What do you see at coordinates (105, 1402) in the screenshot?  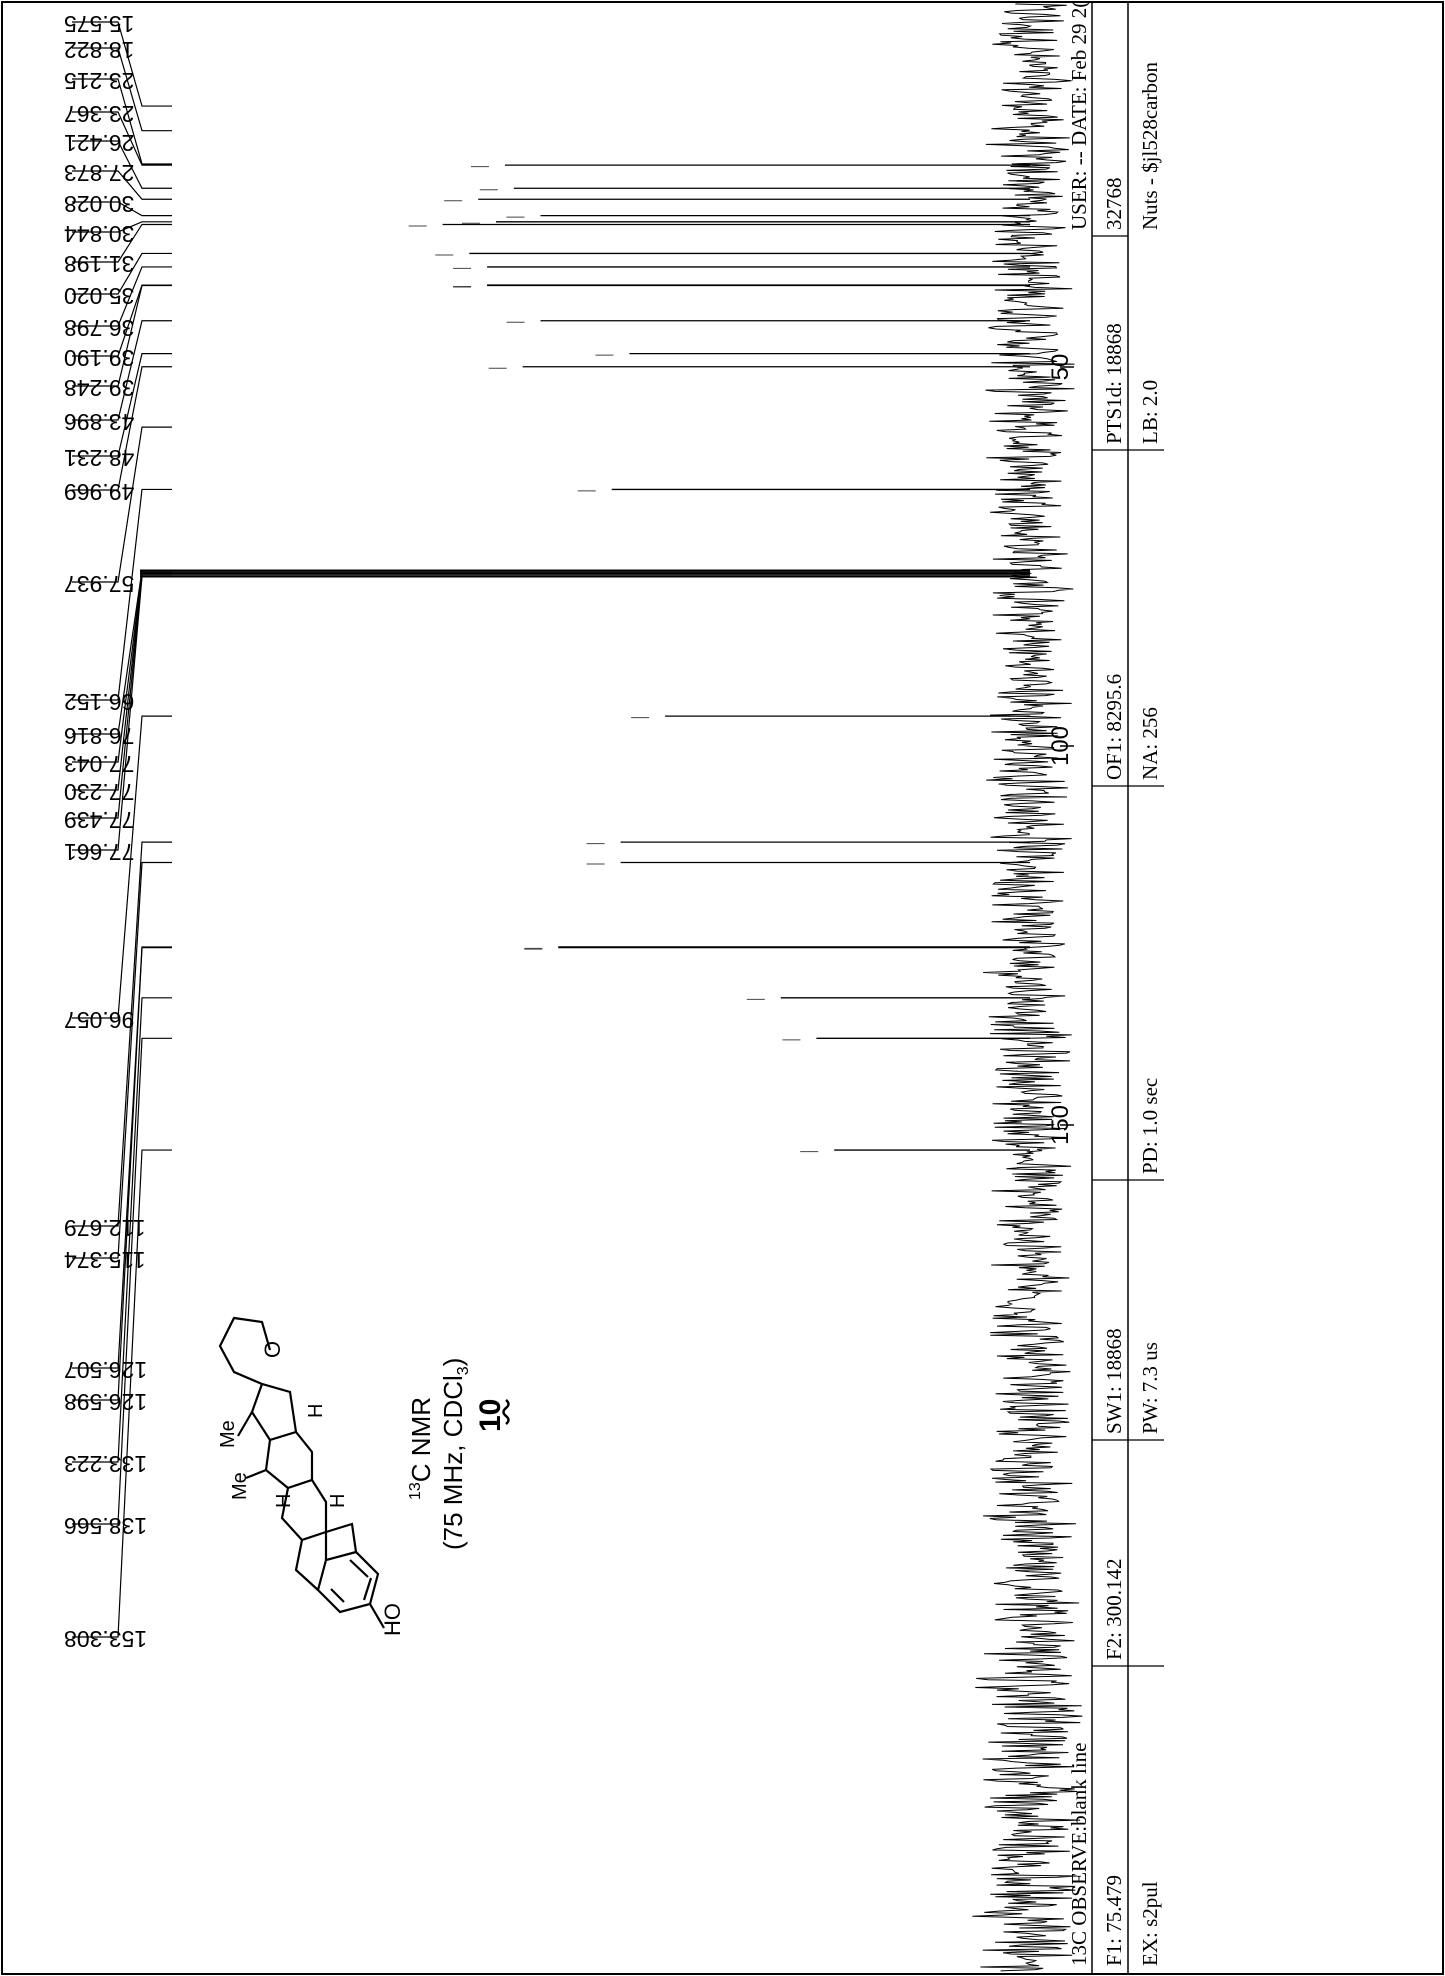 I see `peak-label-126.598: 126.598` at bounding box center [105, 1402].